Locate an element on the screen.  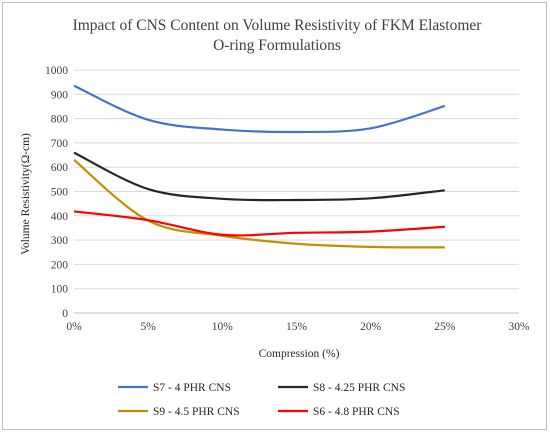
y-tick-label: 500 is located at coordinates (60, 193).